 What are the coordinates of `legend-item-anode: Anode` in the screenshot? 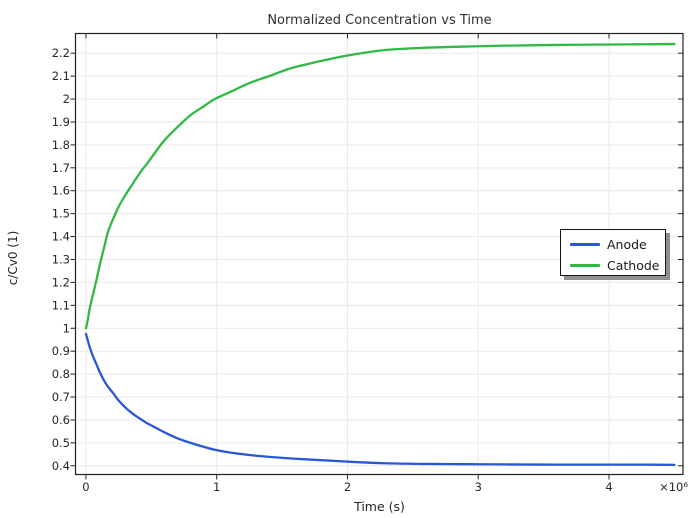 It's located at (617, 244).